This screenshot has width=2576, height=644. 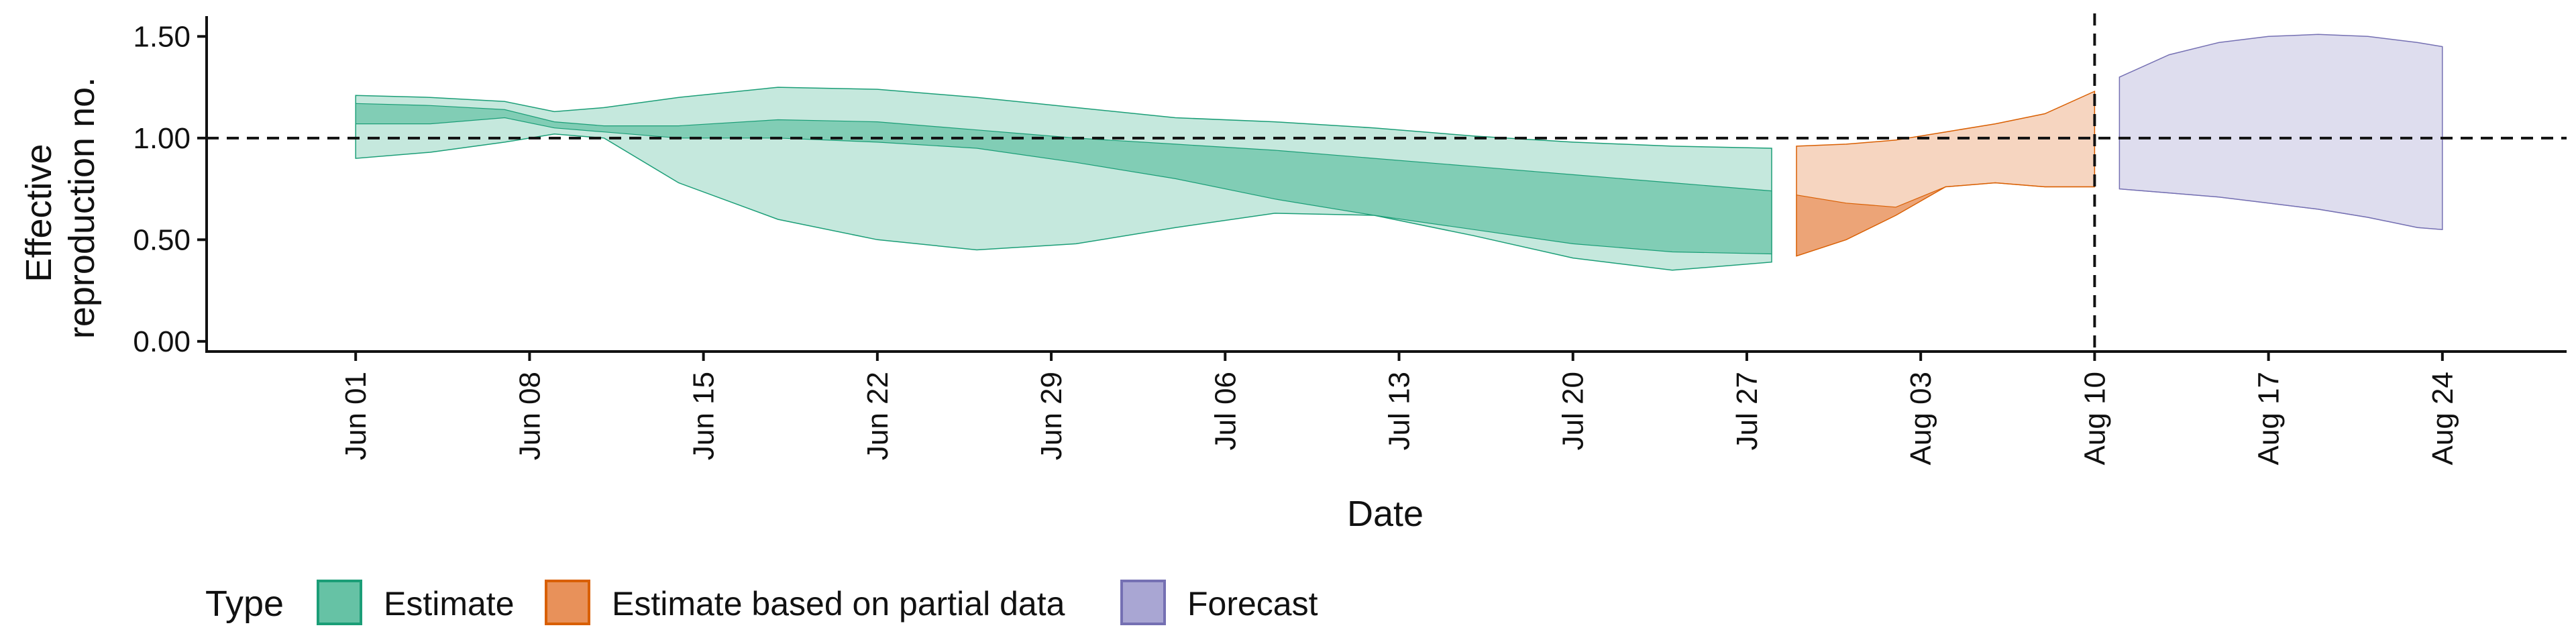 What do you see at coordinates (704, 416) in the screenshot?
I see `x-tick-label: Jun 15` at bounding box center [704, 416].